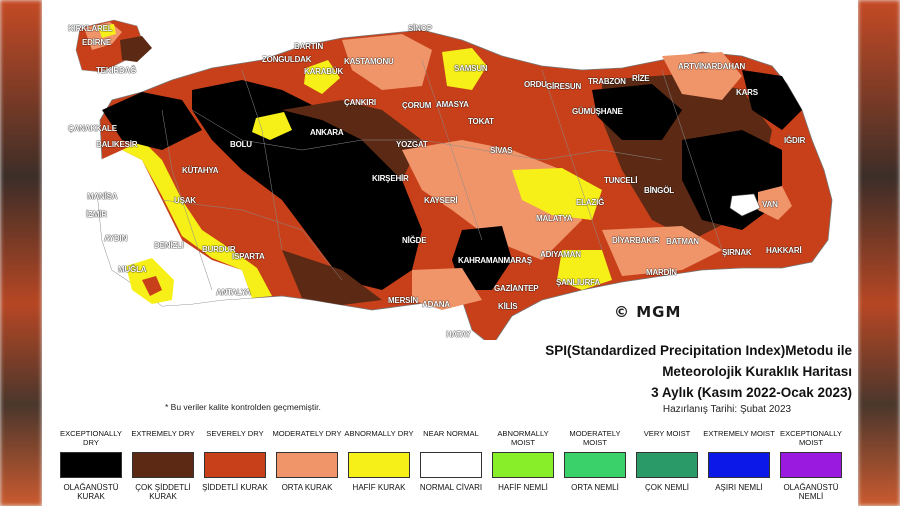 Image resolution: width=900 pixels, height=506 pixels. What do you see at coordinates (241, 144) in the screenshot?
I see `province-label: BOLU` at bounding box center [241, 144].